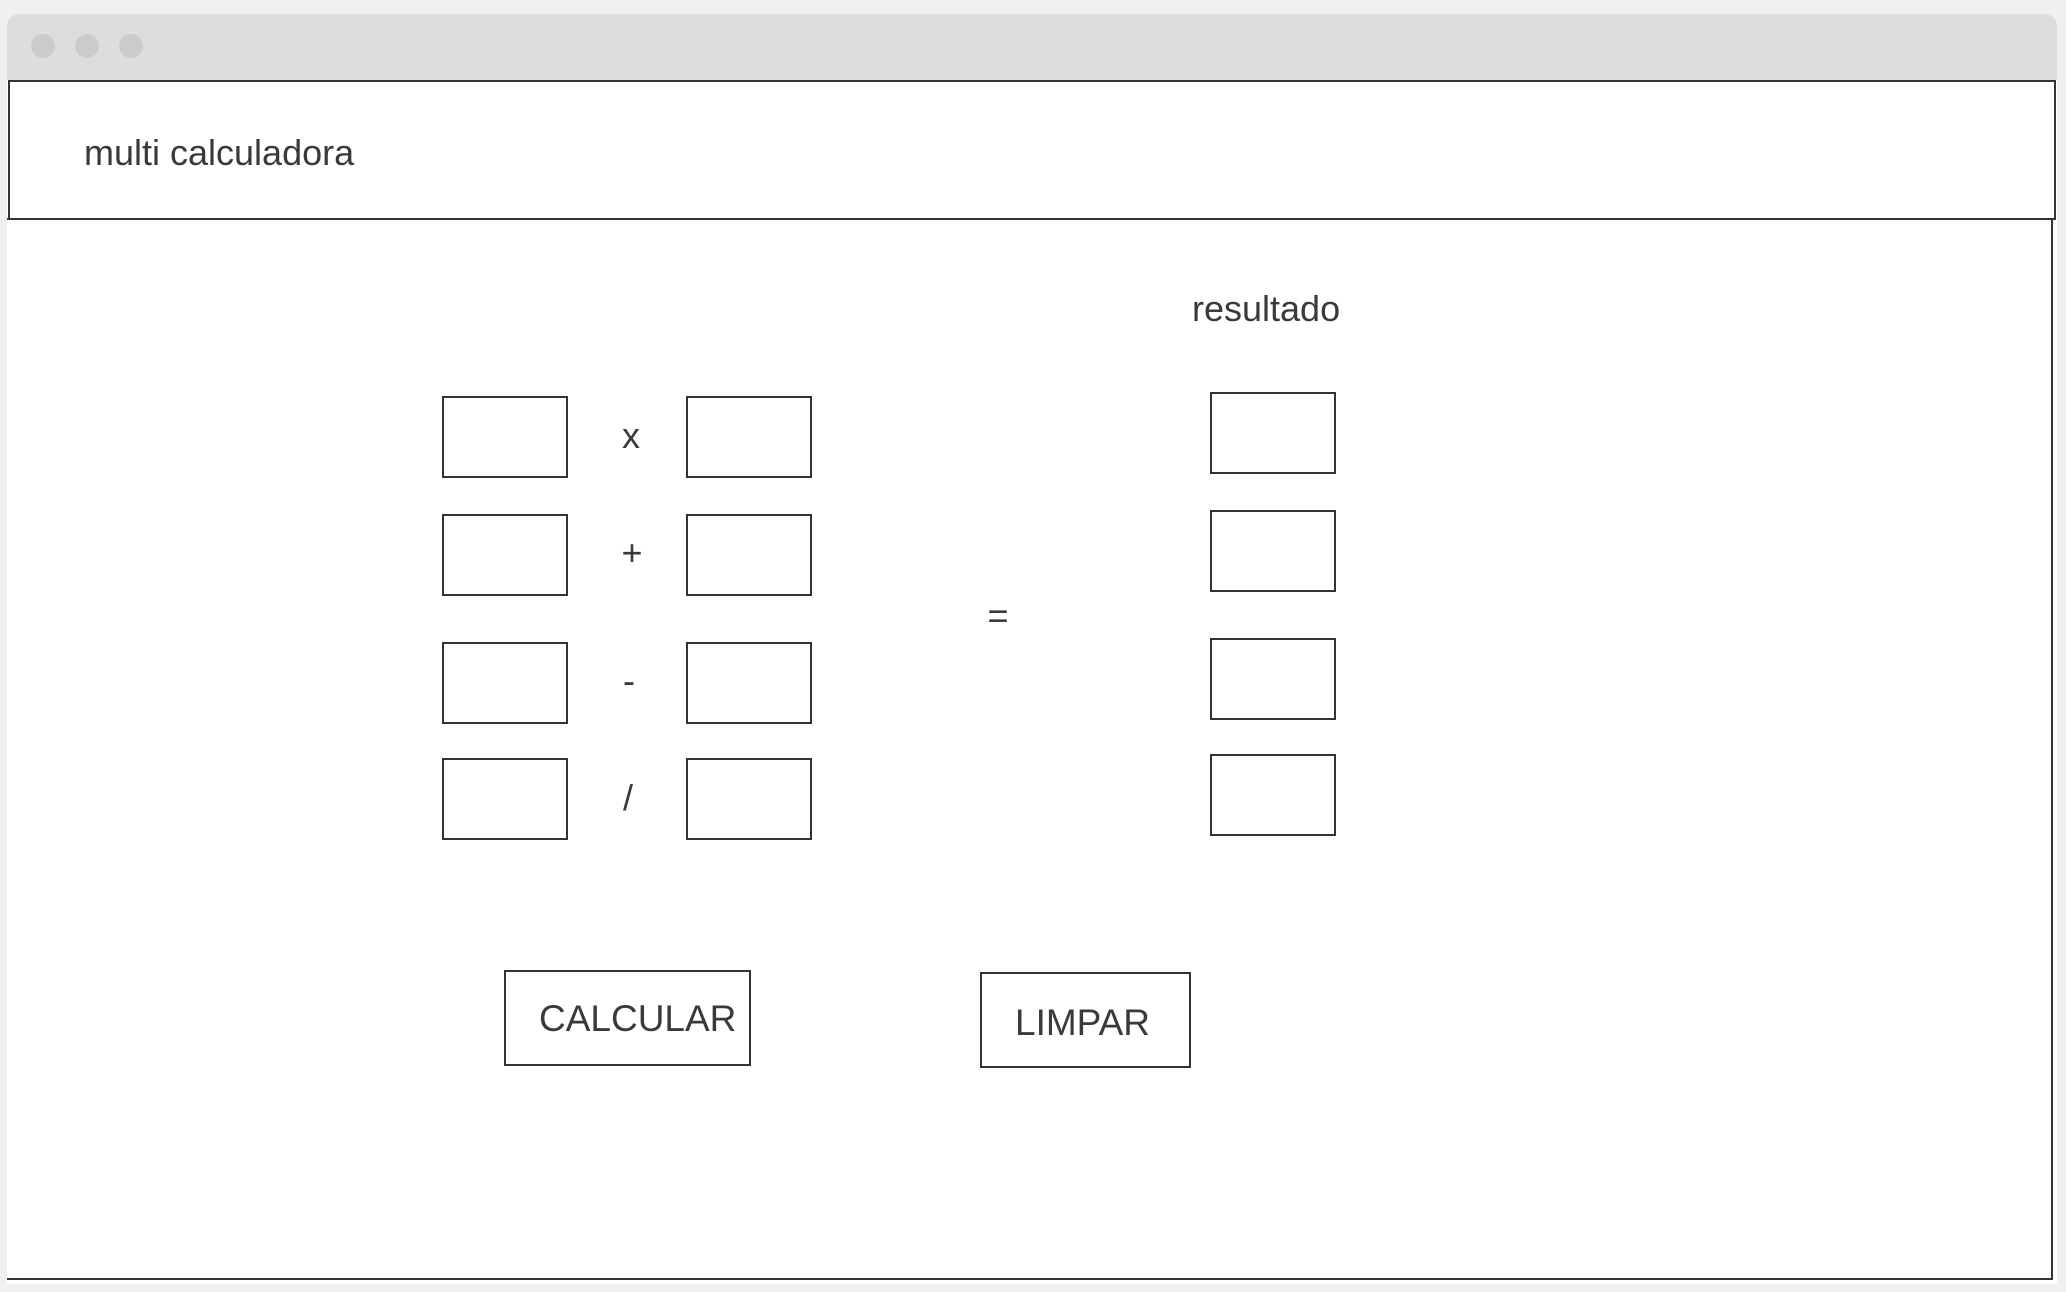 Image resolution: width=2066 pixels, height=1292 pixels. What do you see at coordinates (632, 552) in the screenshot?
I see `add-operator: +` at bounding box center [632, 552].